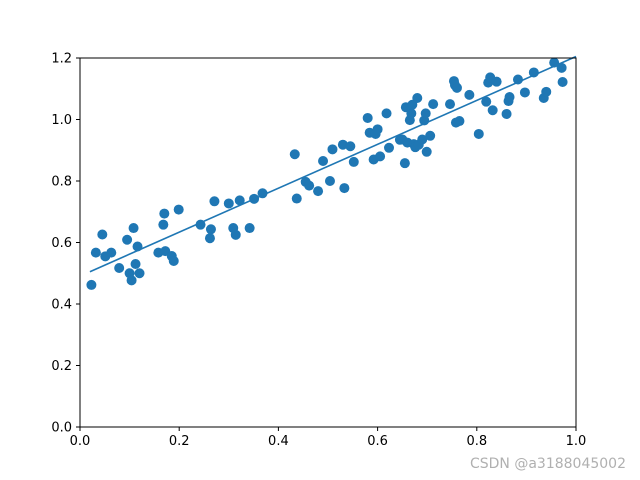 This screenshot has height=480, width=640. Describe the element at coordinates (278, 441) in the screenshot. I see `x-tick-label: 0.4` at that location.